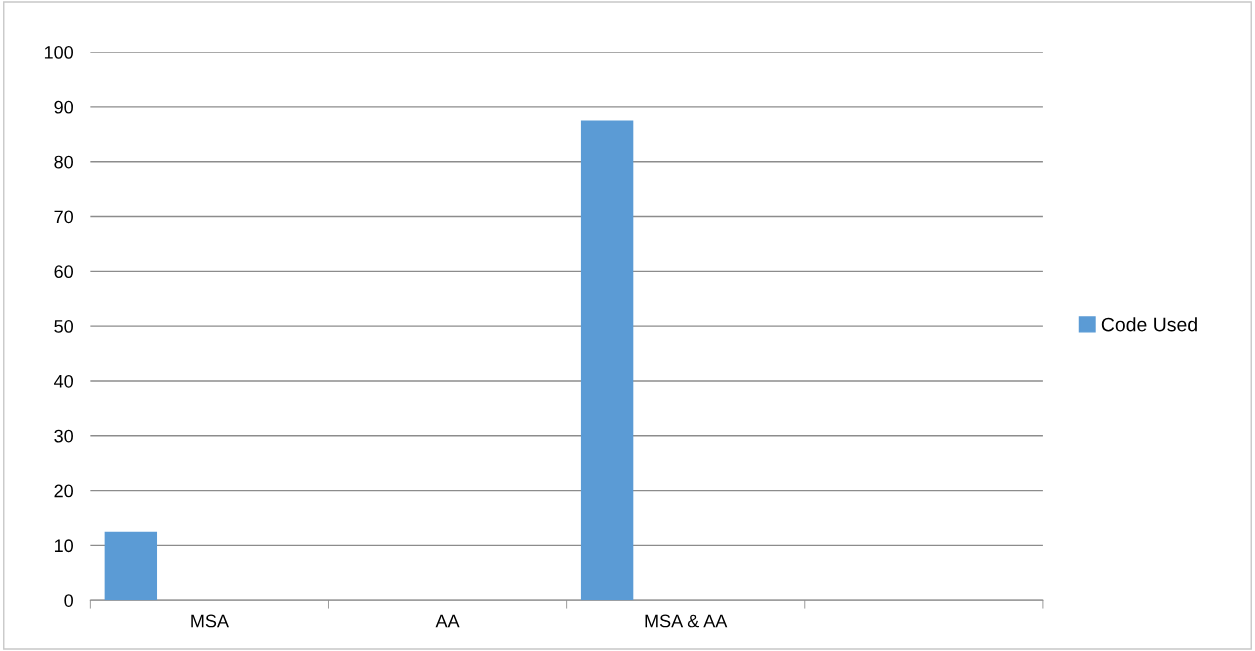 This screenshot has width=1255, height=651. I want to click on y-tick-label: 40, so click(63, 381).